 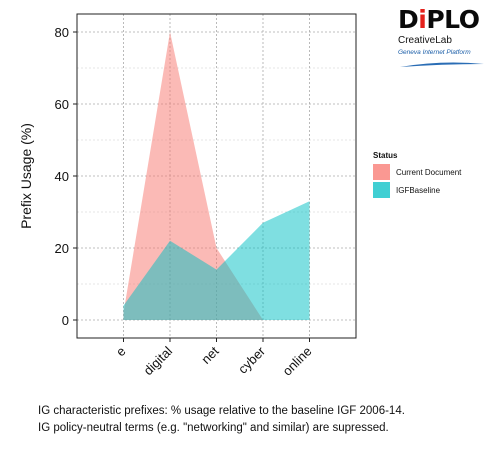 I want to click on x-tick-label: e, so click(x=121, y=352).